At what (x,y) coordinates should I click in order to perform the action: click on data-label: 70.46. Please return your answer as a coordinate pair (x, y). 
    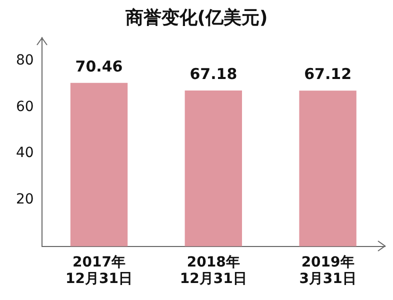
    Looking at the image, I should click on (99, 66).